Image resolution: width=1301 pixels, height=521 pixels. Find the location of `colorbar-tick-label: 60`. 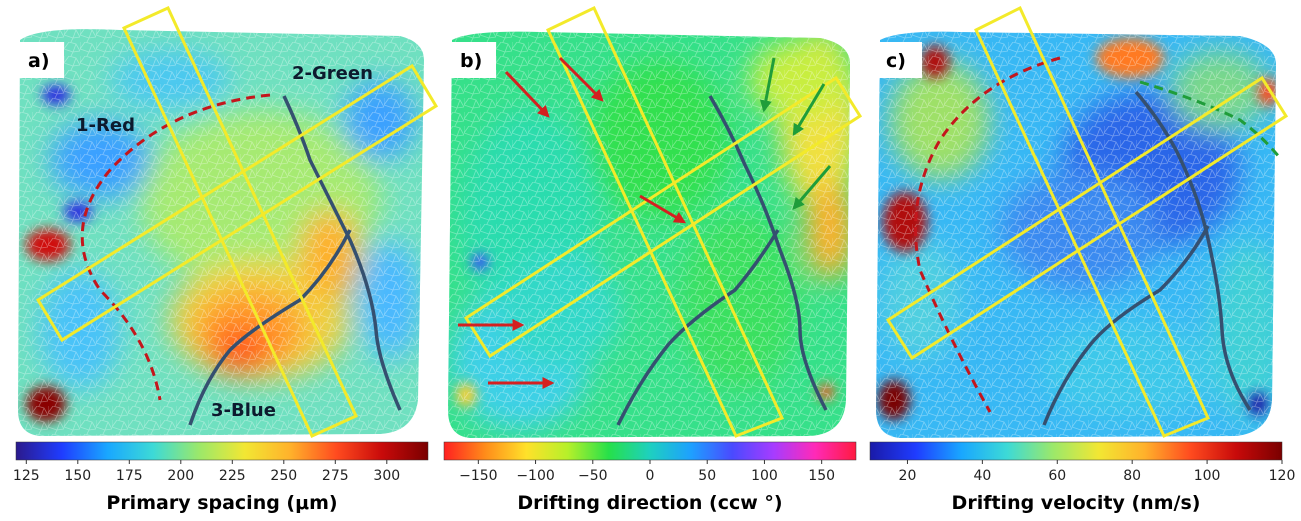

colorbar-tick-label: 60 is located at coordinates (1057, 476).